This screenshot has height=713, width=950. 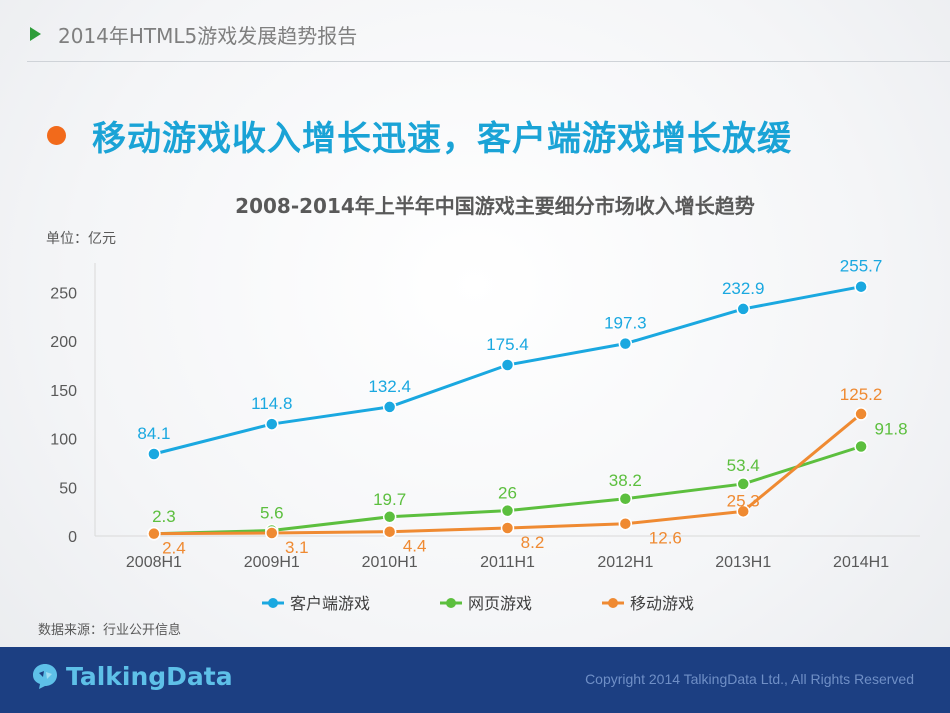 What do you see at coordinates (390, 562) in the screenshot?
I see `x-tick-label: 2010H1` at bounding box center [390, 562].